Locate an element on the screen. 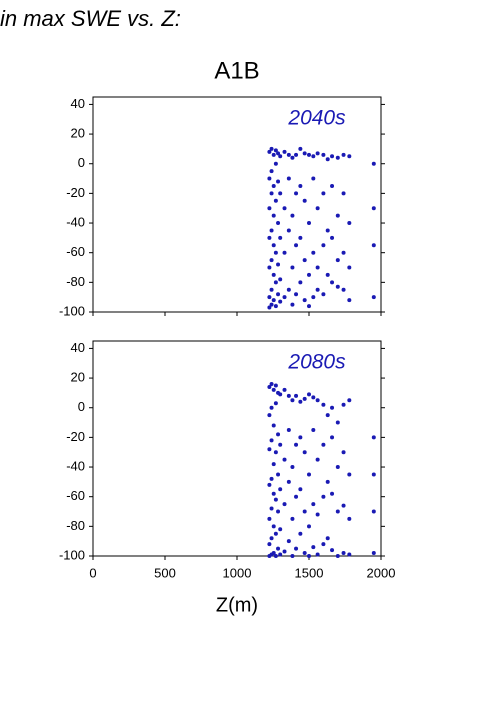 This screenshot has height=709, width=501. chart-title: A1B is located at coordinates (236, 70).